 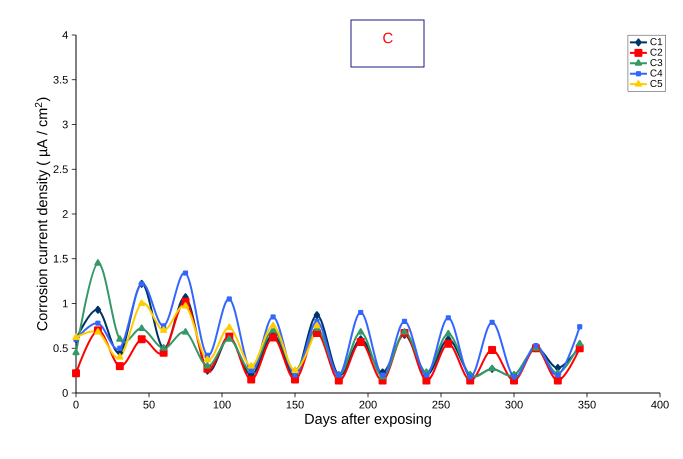 What do you see at coordinates (295, 404) in the screenshot?
I see `x-tick-label: 150` at bounding box center [295, 404].